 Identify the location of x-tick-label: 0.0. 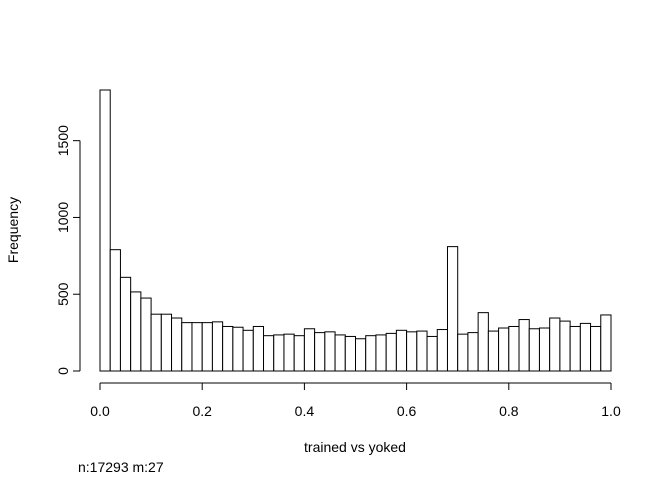
(100, 411).